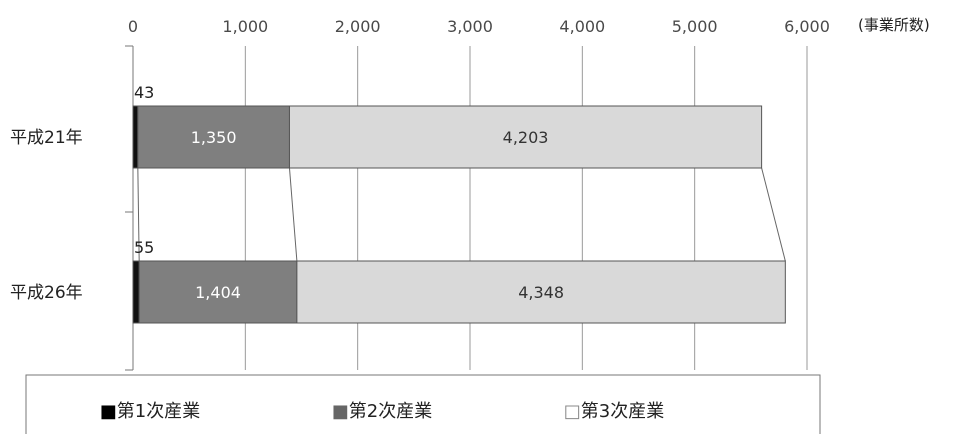 This screenshot has width=953, height=434. What do you see at coordinates (158, 411) in the screenshot?
I see `legend-label-1: 第1次産業` at bounding box center [158, 411].